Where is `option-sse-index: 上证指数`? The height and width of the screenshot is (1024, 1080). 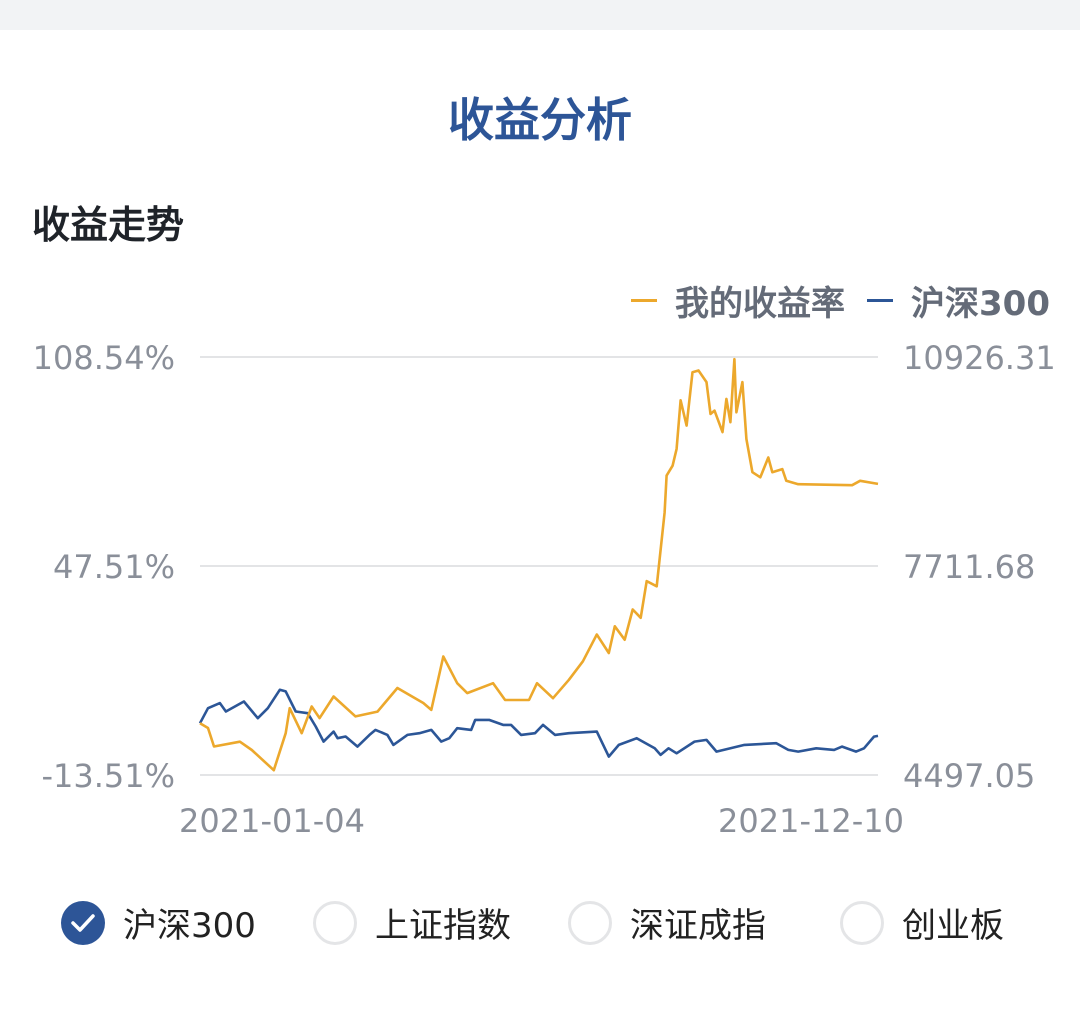 option-sse-index: 上证指数 is located at coordinates (412, 922).